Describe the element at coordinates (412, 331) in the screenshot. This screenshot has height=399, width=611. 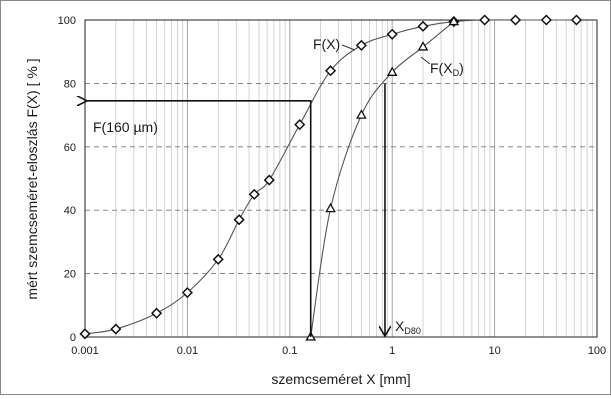
I see `xd80-label-sub: D80` at that location.